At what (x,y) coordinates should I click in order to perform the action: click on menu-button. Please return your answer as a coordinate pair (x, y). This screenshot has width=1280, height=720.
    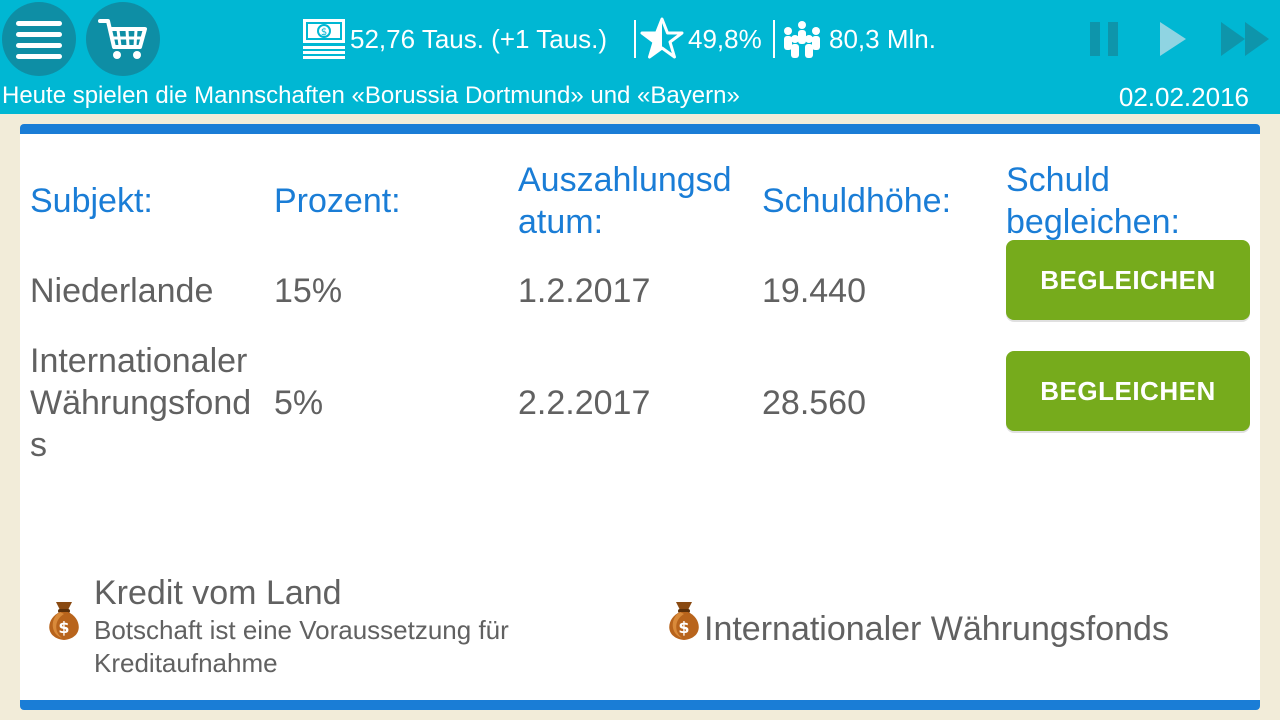
    Looking at the image, I should click on (39, 39).